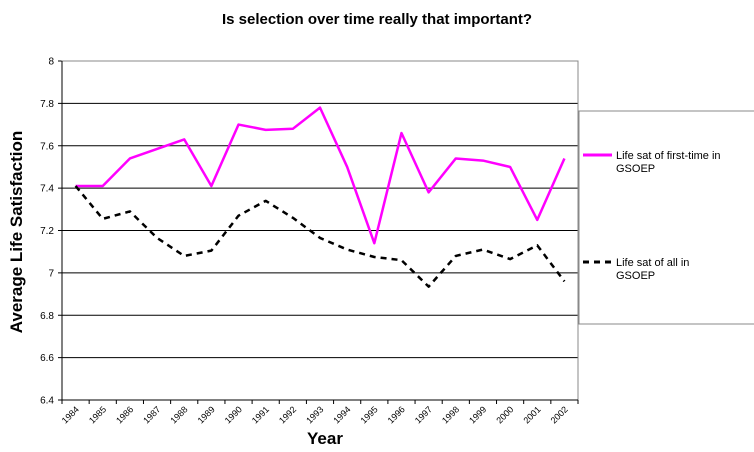  I want to click on y-tick-label: 7.2, so click(47, 231).